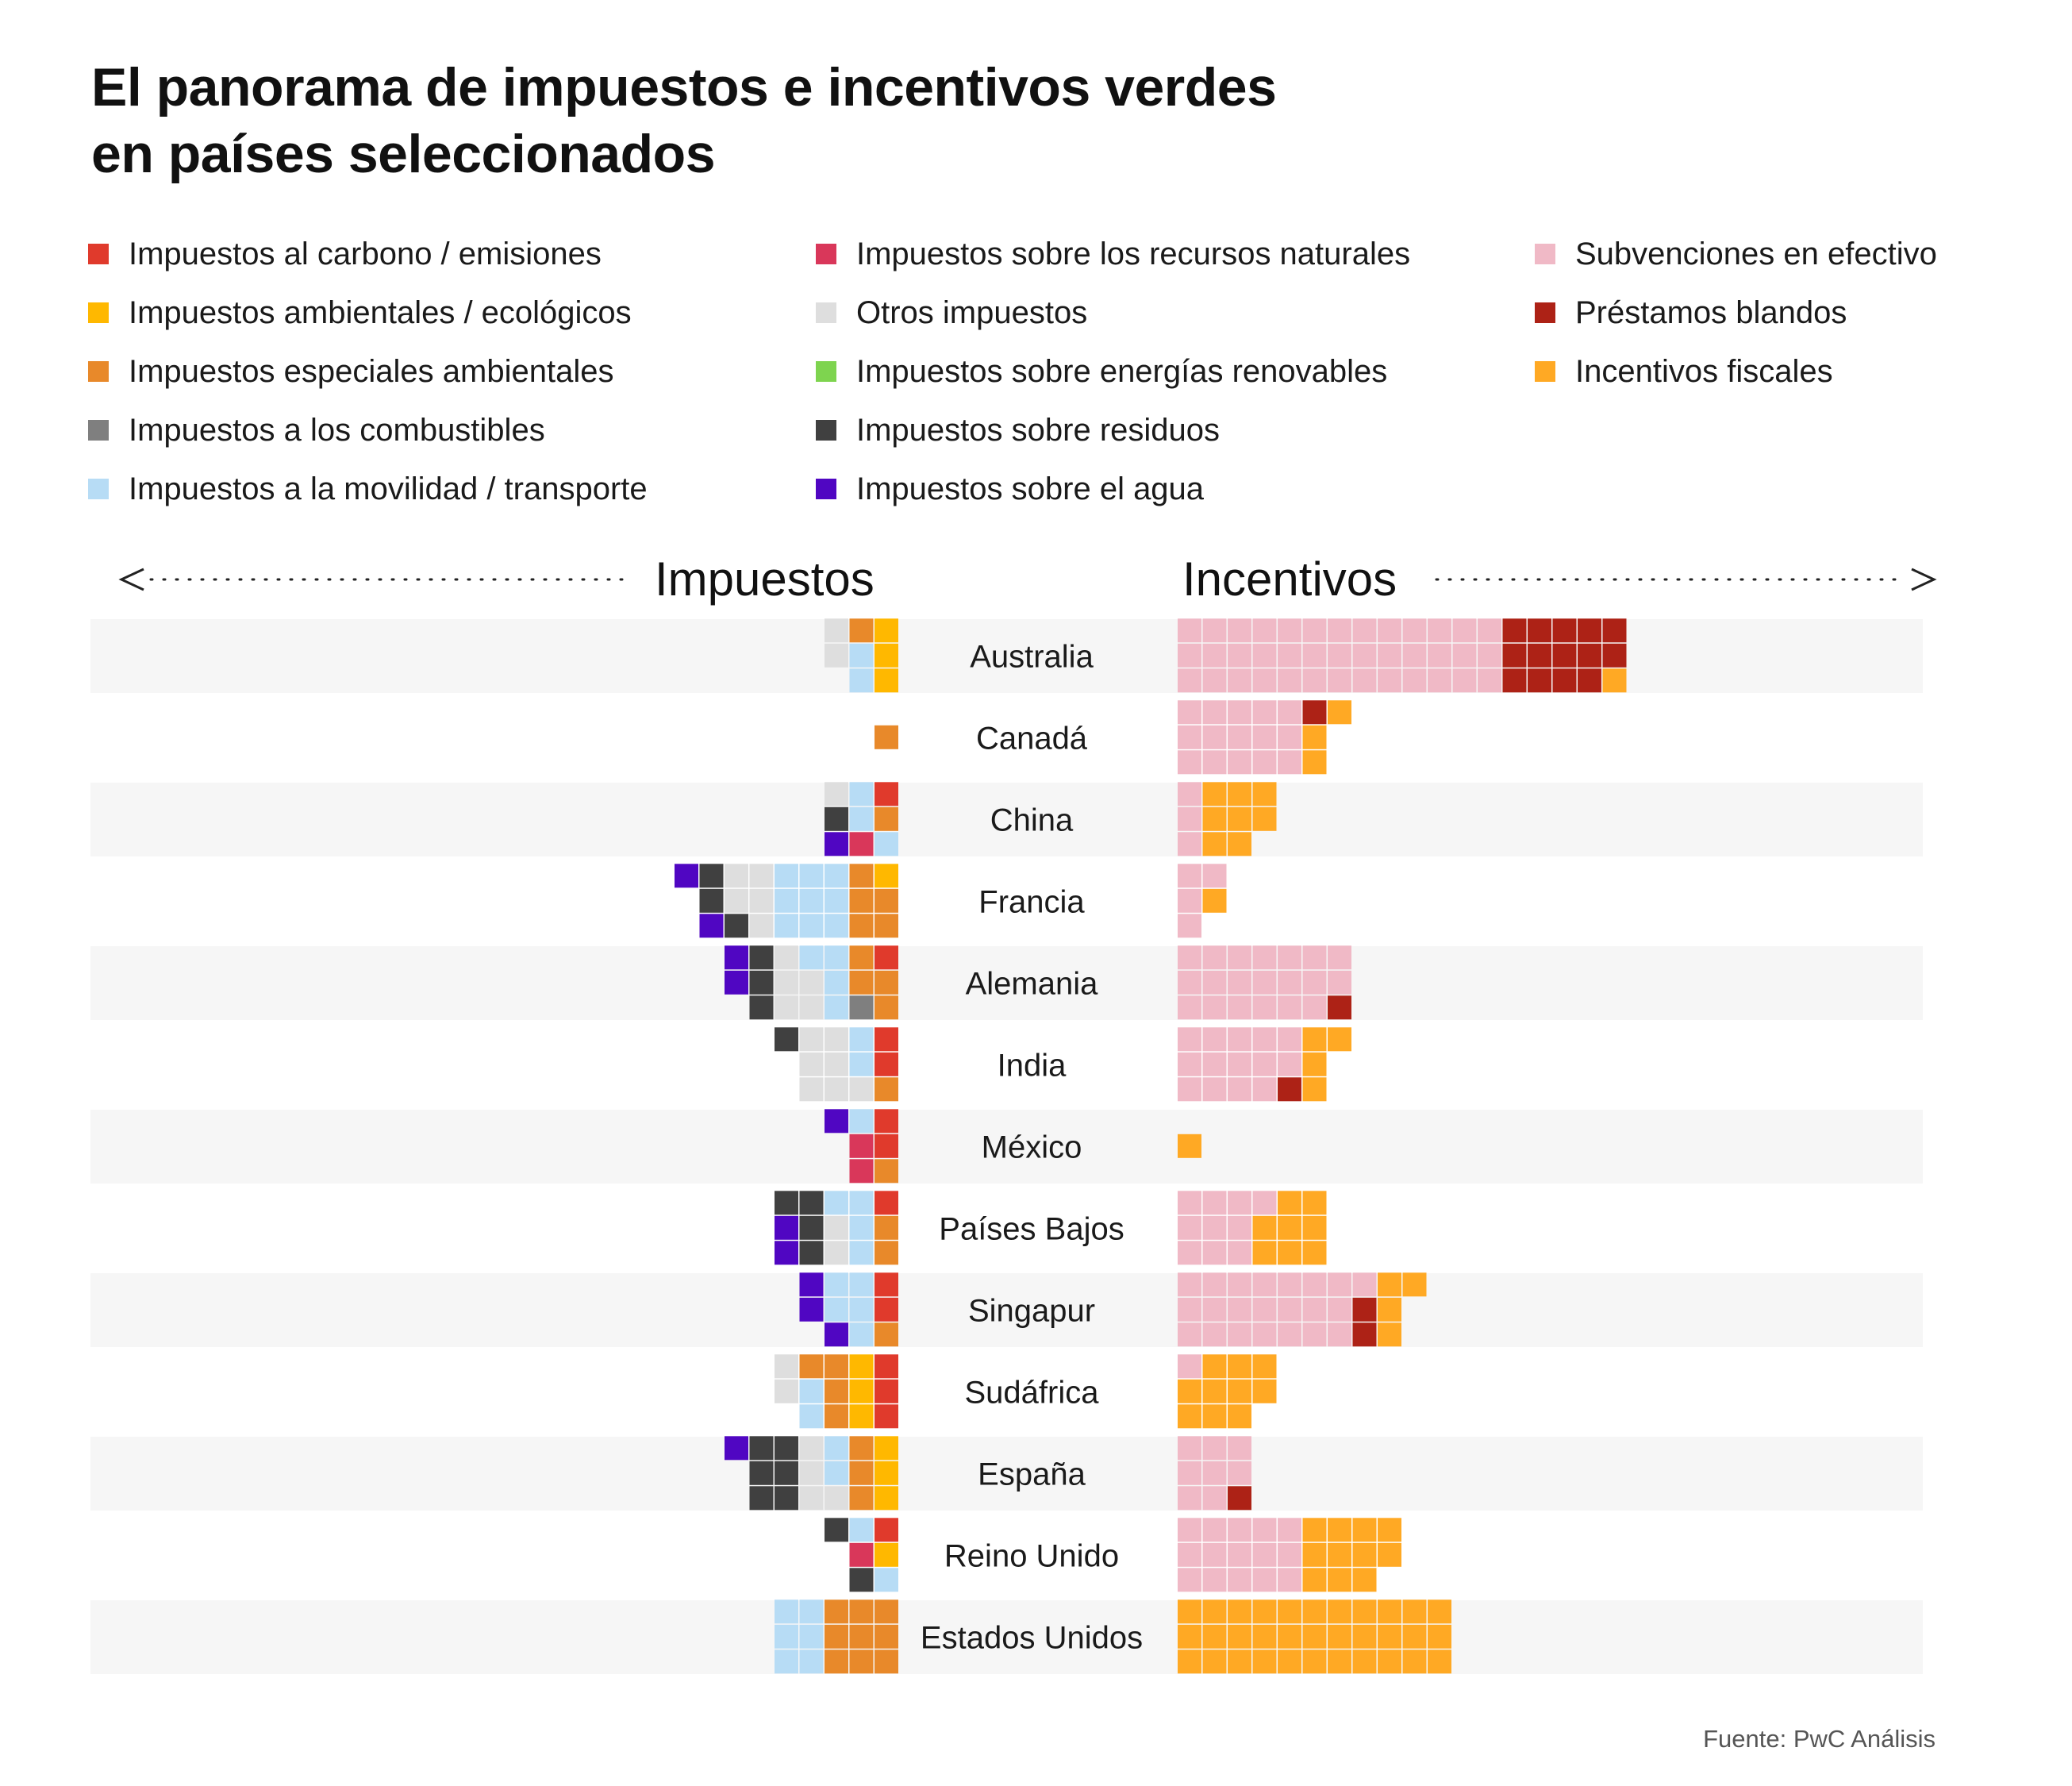 The width and height of the screenshot is (2072, 1786). I want to click on country-row: Singapur, so click(1006, 1309).